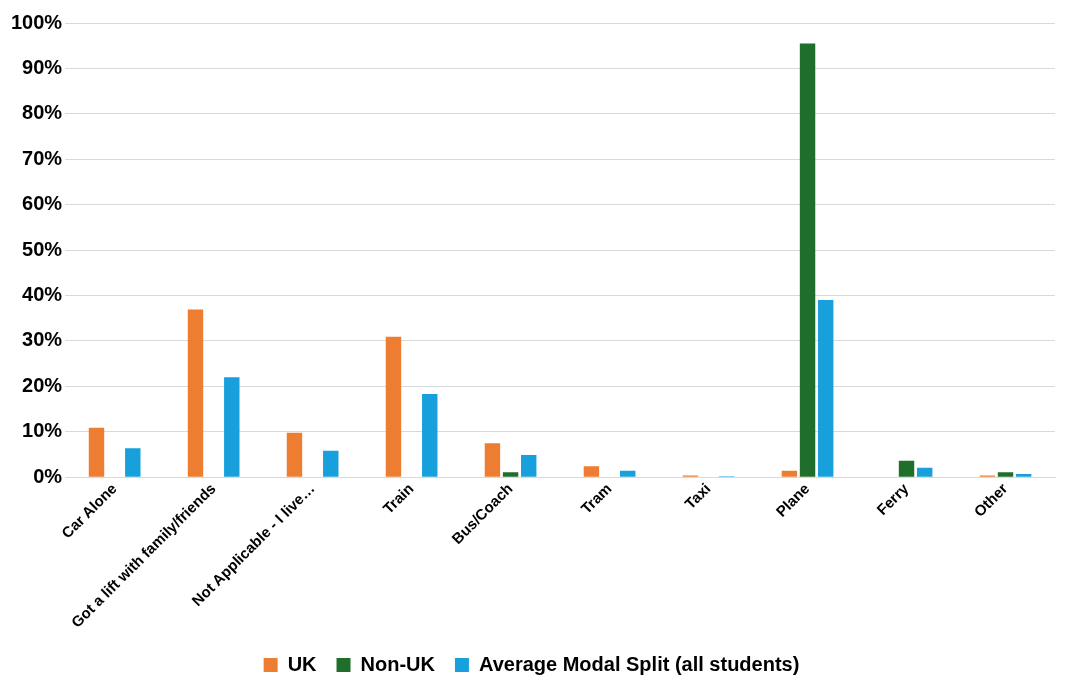 The width and height of the screenshot is (1073, 693). Describe the element at coordinates (42, 339) in the screenshot. I see `y-tick-label: 30%` at that location.